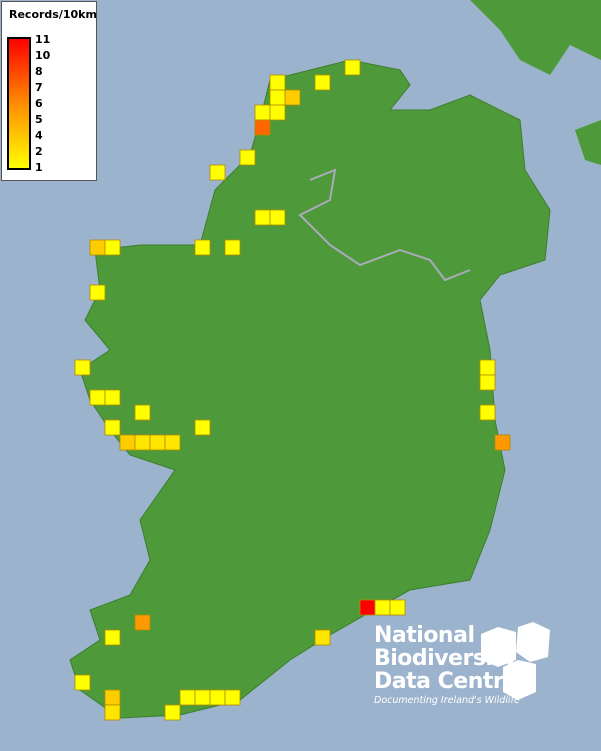  I want to click on legend-tick: 7, so click(39, 87).